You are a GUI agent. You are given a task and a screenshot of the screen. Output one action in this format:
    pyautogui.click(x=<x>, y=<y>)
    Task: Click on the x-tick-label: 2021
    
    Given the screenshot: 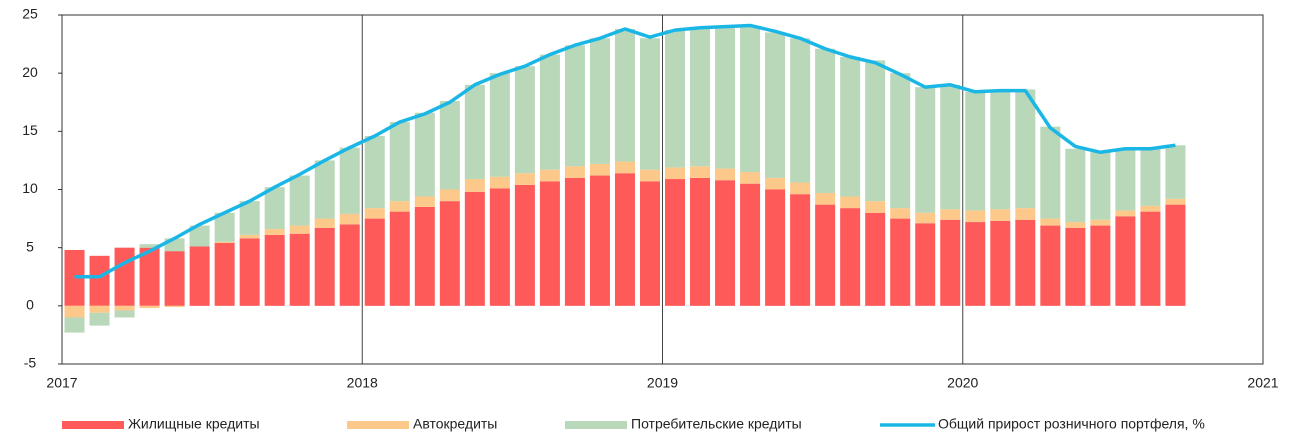 What is the action you would take?
    pyautogui.click(x=1262, y=383)
    